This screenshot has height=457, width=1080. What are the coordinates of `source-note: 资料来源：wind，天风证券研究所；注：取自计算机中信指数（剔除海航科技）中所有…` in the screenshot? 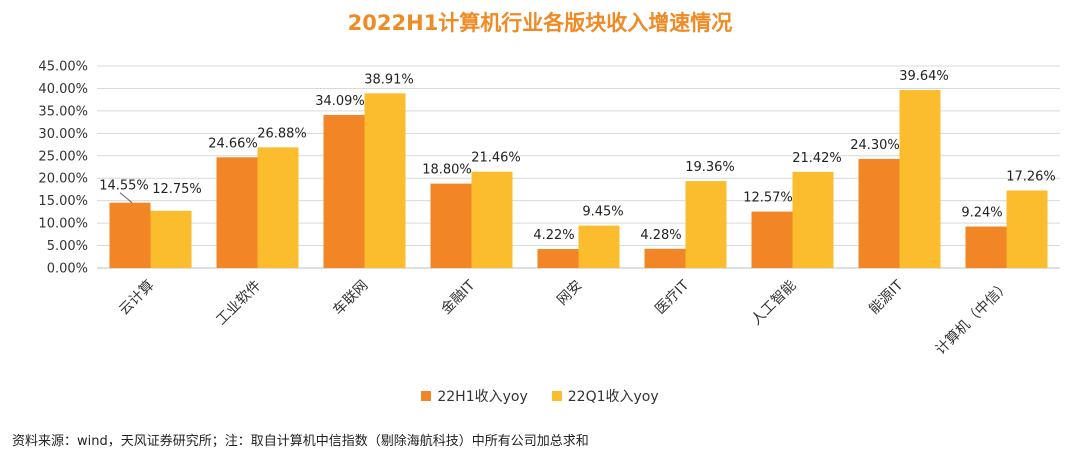 It's located at (300, 441).